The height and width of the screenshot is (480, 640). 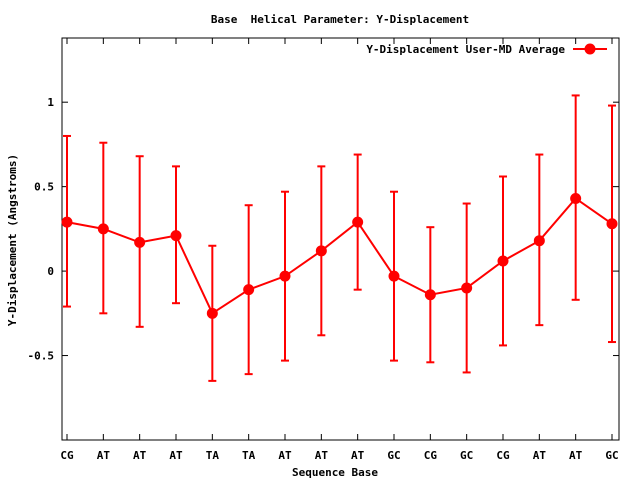 I want to click on chart-title: Base Helical Parameter: Y-Displacement, so click(x=340, y=19).